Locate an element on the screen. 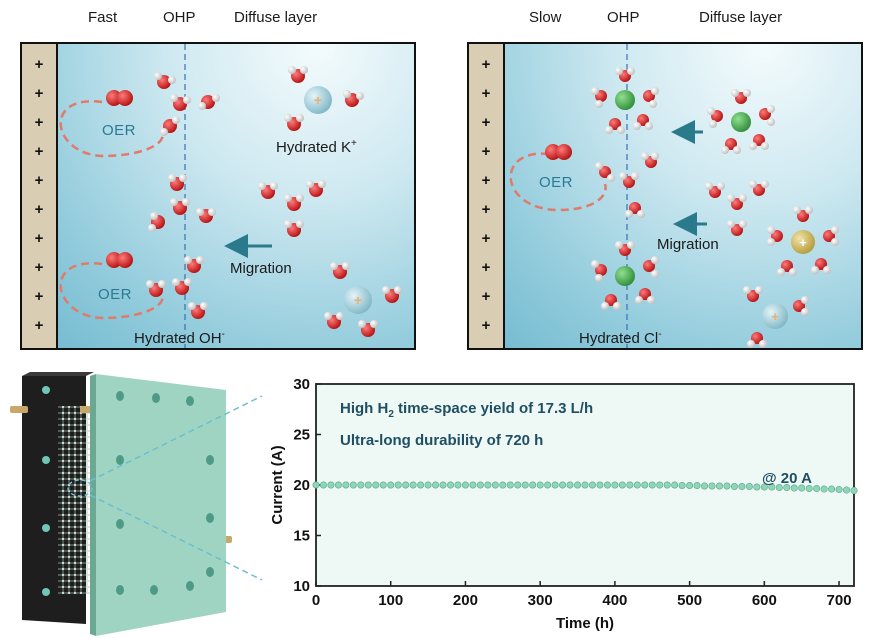  left-sign-4: + is located at coordinates (39, 180).